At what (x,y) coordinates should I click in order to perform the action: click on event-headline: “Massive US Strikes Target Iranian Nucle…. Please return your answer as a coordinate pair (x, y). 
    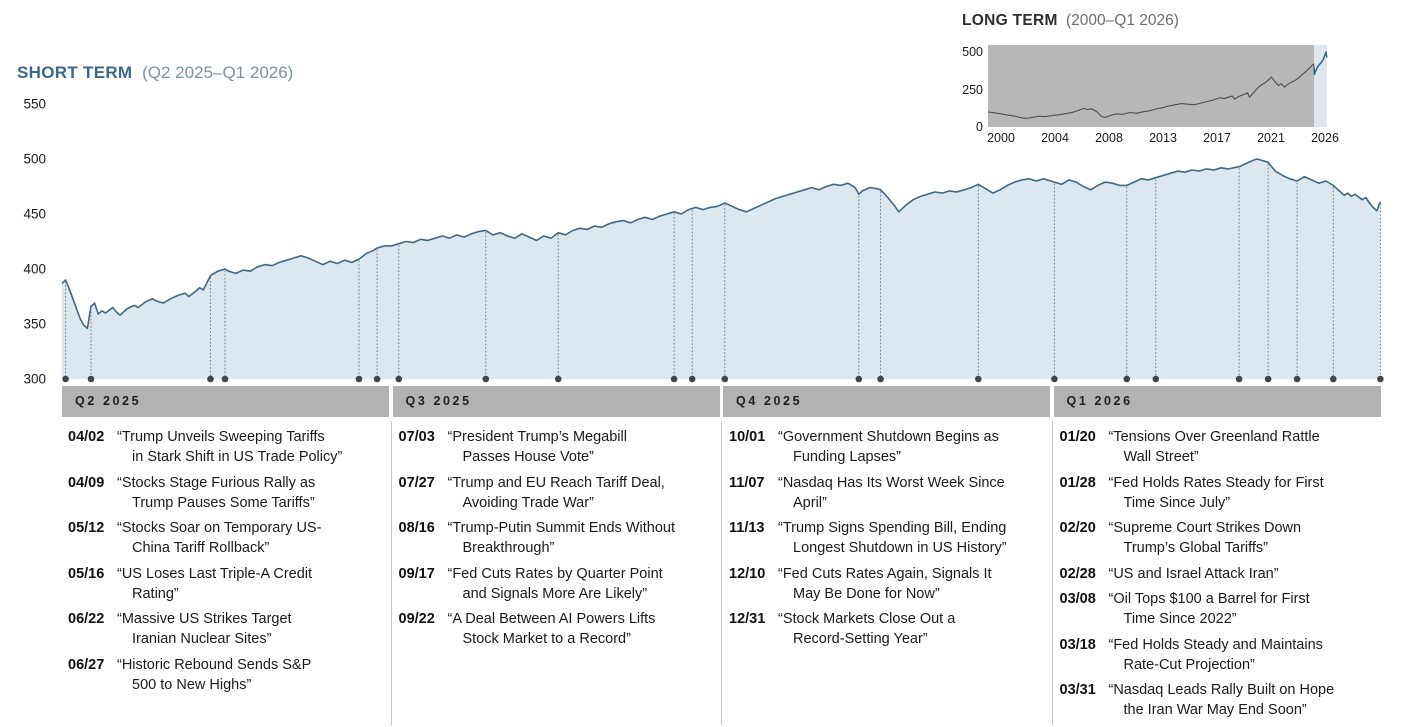
    Looking at the image, I should click on (204, 629).